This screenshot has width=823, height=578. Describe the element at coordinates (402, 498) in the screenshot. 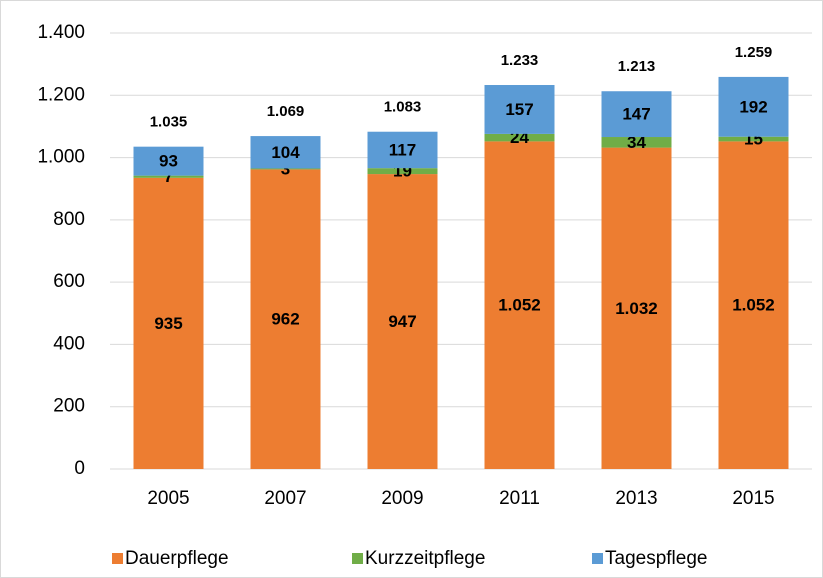

I see `x-tick-label: 2009` at that location.